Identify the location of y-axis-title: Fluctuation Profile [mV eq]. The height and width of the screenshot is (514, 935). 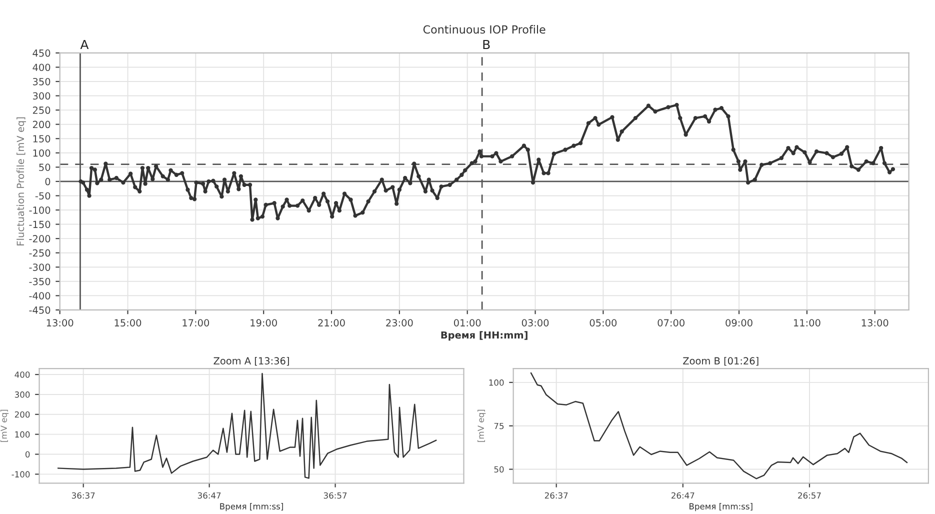
(21, 181).